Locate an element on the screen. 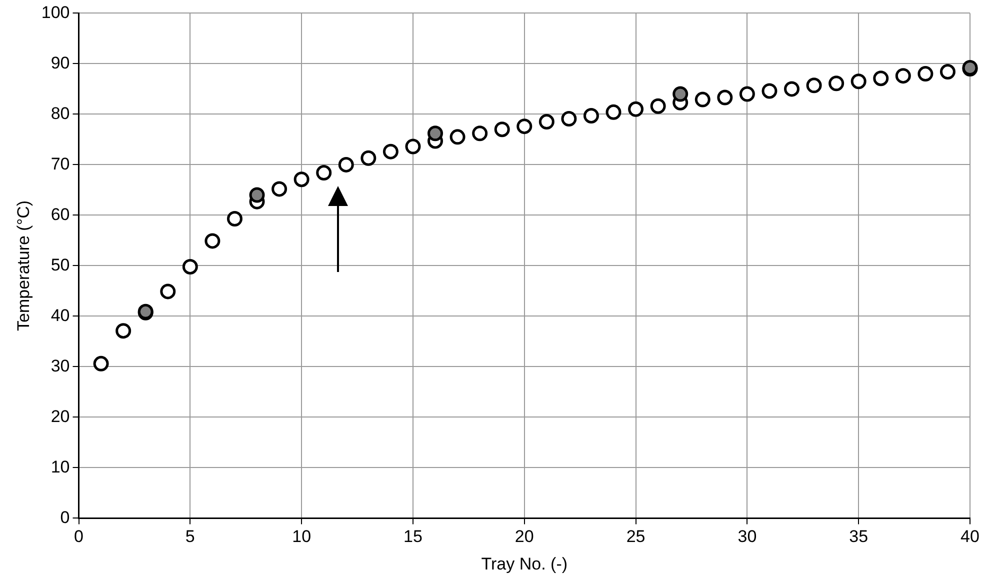  y-tick-label: 80 is located at coordinates (60, 113).